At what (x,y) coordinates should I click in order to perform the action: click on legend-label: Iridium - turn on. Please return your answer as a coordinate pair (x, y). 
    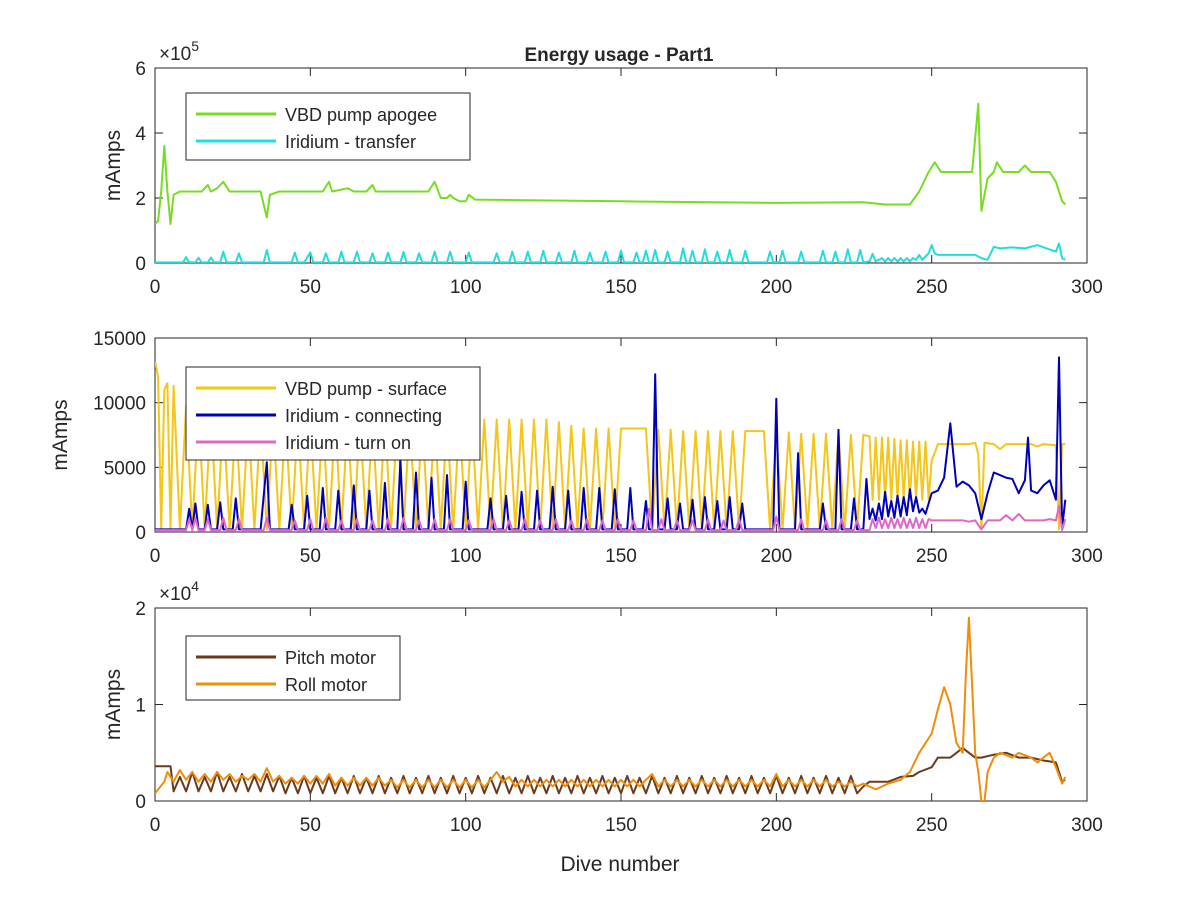
    Looking at the image, I should click on (348, 443).